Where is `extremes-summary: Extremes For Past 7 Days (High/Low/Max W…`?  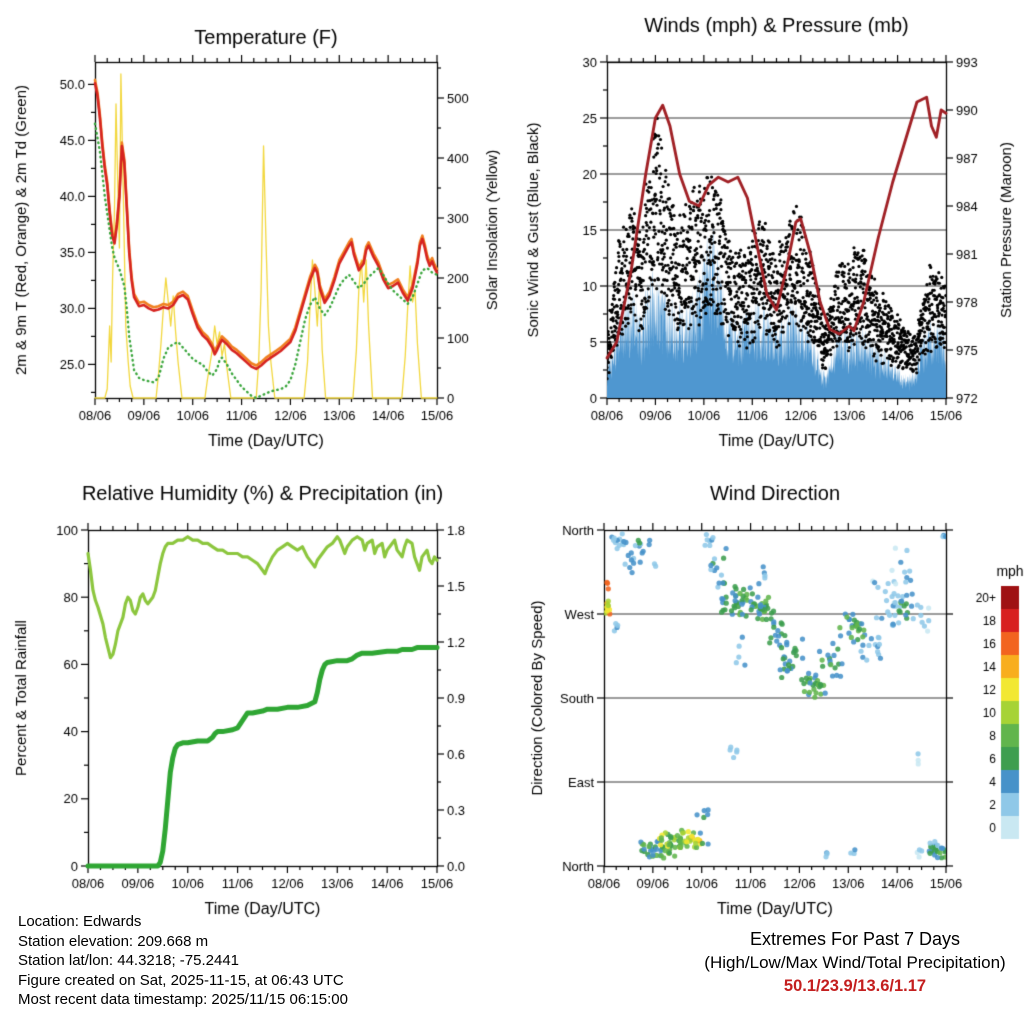
extremes-summary: Extremes For Past 7 Days (High/Low/Max W… is located at coordinates (837, 963).